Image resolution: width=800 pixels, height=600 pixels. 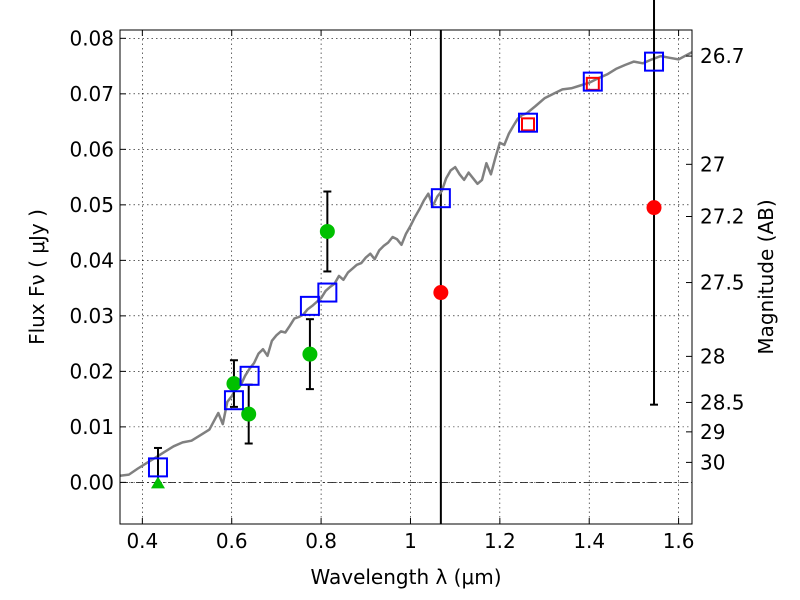 I want to click on y-tick-label: 0.06, so click(x=91, y=149).